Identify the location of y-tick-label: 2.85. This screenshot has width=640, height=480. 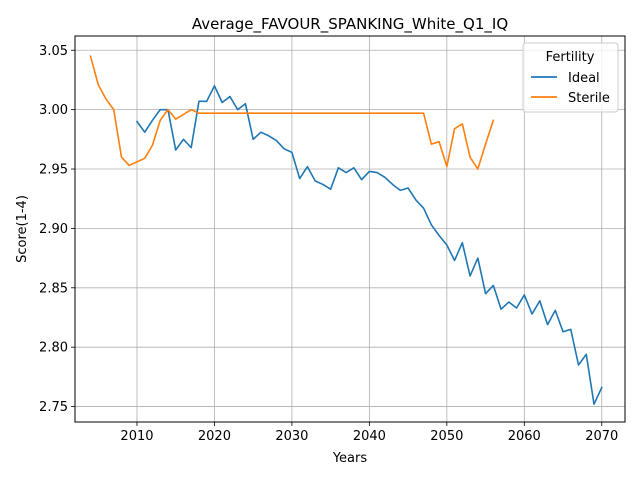
(53, 288).